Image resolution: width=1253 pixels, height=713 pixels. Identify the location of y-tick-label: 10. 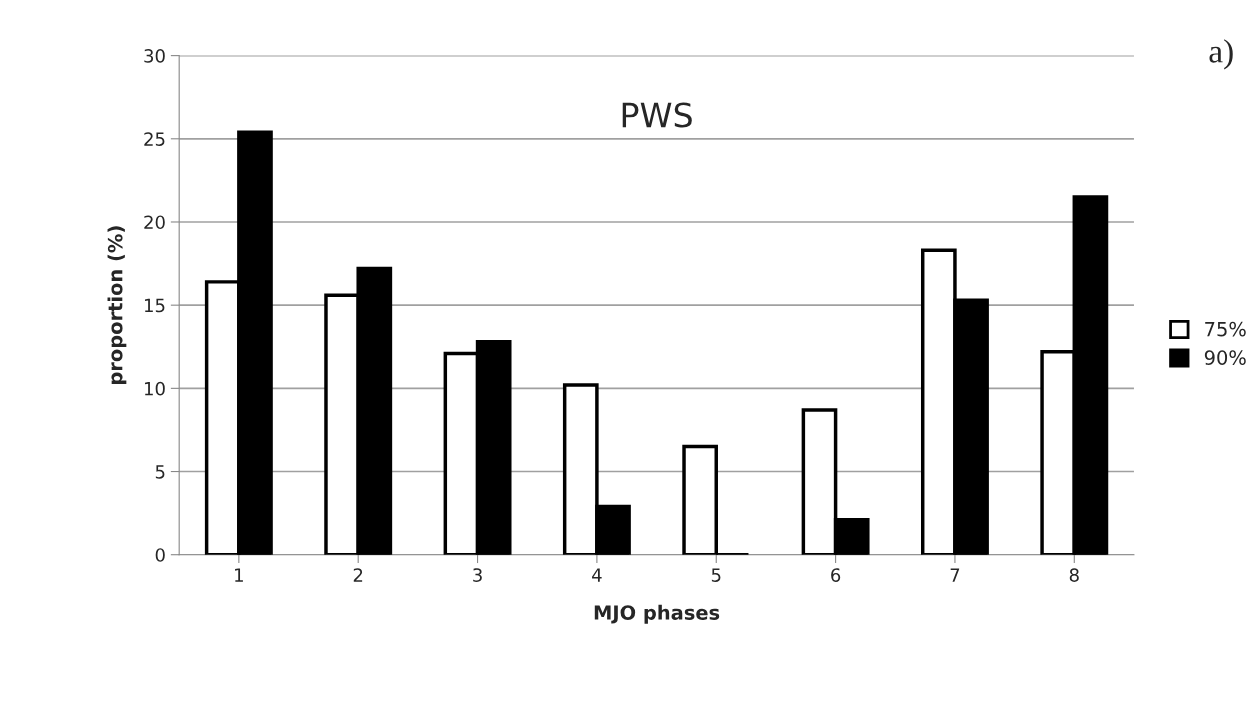
(154, 388).